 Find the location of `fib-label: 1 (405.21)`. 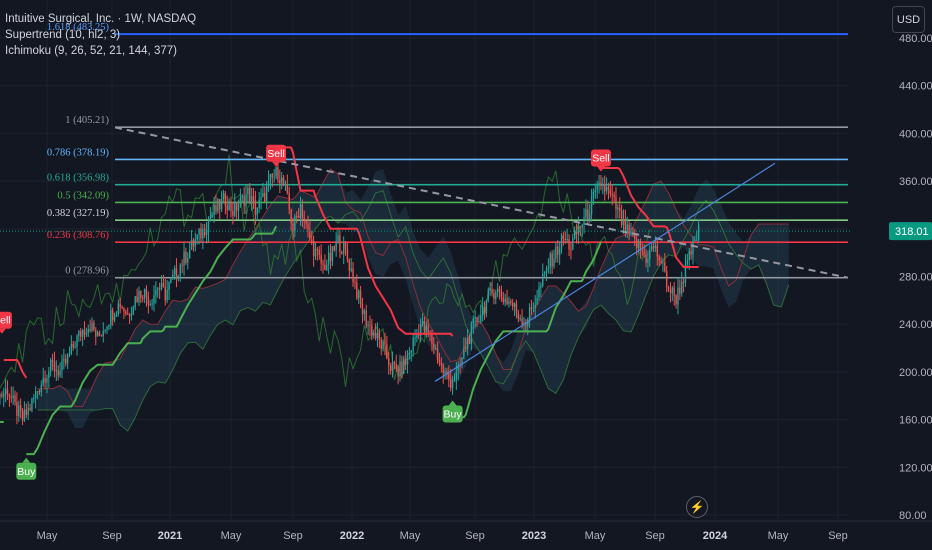

fib-label: 1 (405.21) is located at coordinates (87, 120).